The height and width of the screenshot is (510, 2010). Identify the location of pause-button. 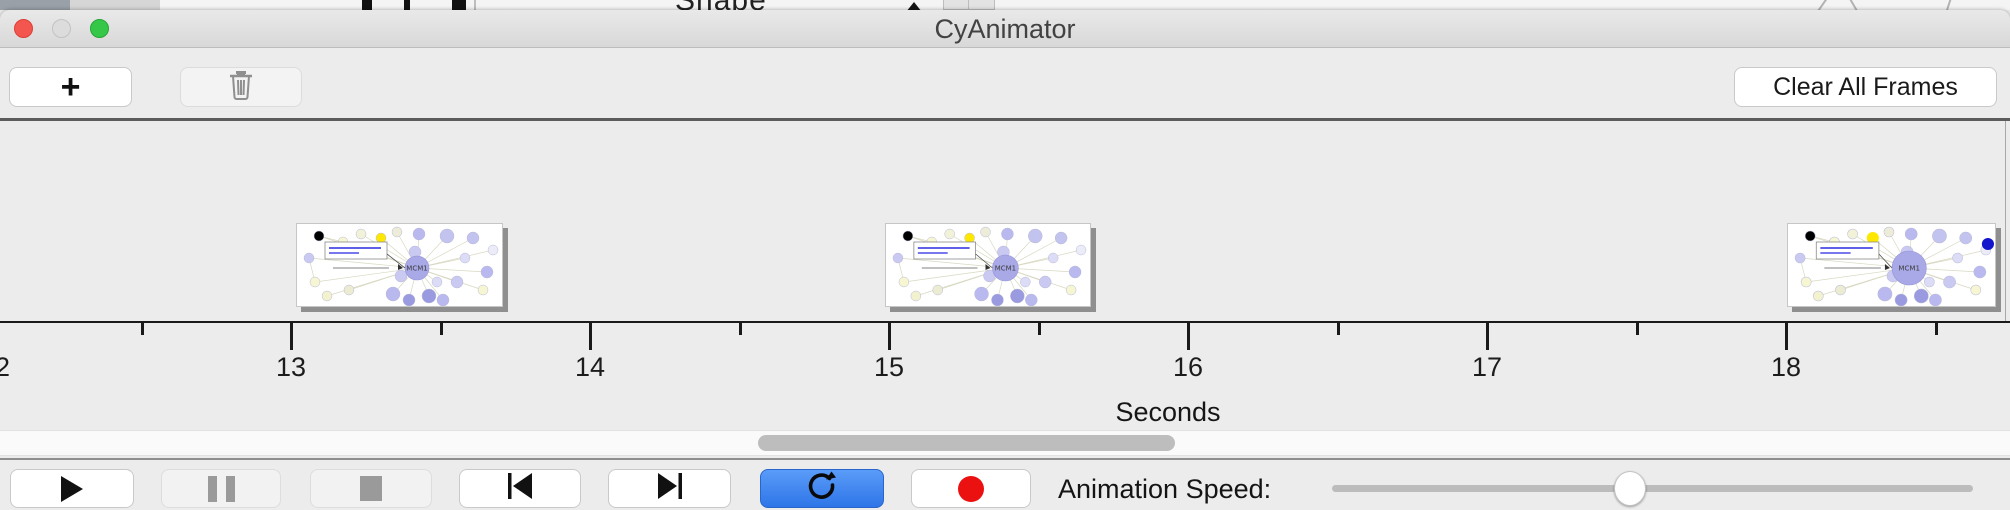
(221, 488).